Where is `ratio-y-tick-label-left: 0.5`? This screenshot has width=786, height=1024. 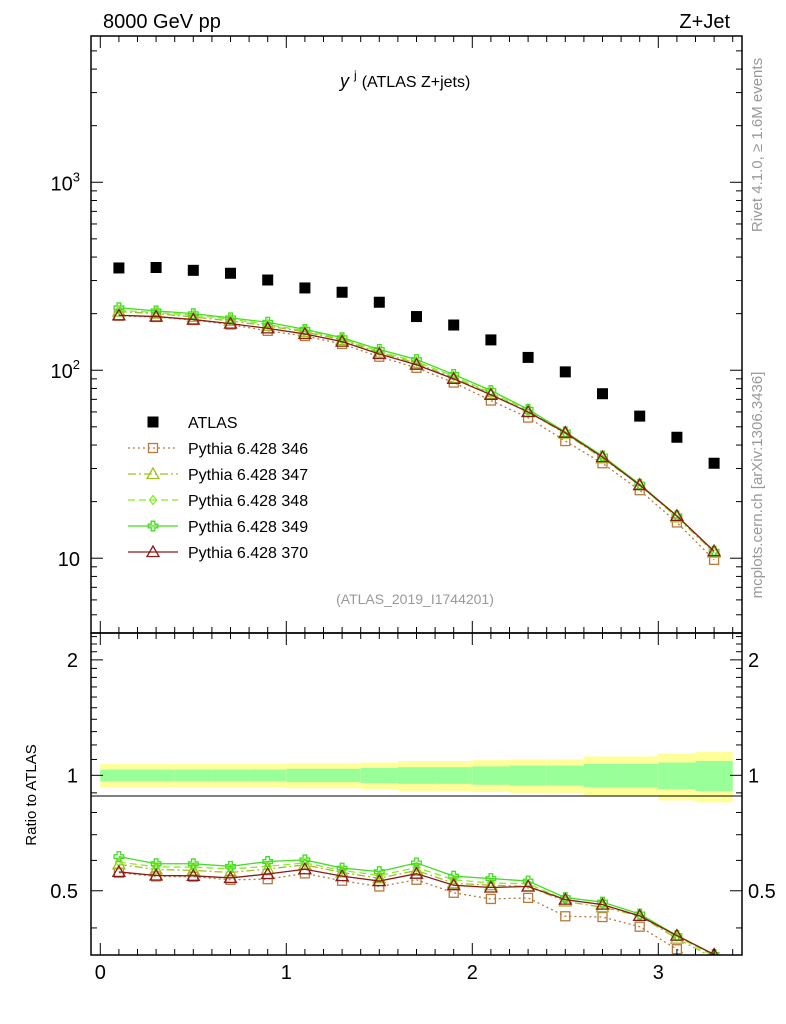 ratio-y-tick-label-left: 0.5 is located at coordinates (64, 892).